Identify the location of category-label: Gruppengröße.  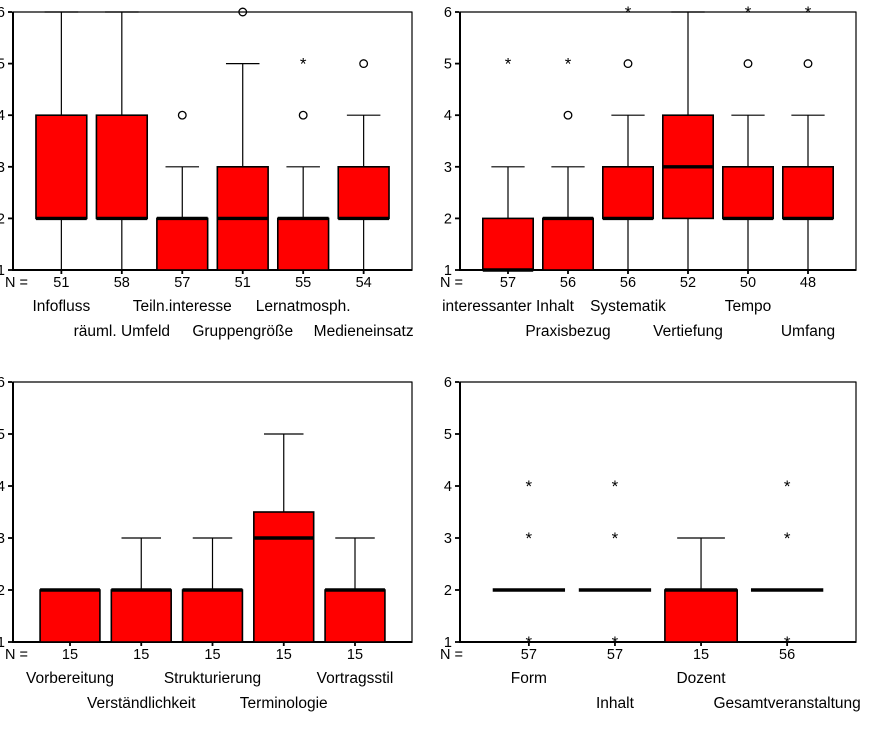
(242, 331).